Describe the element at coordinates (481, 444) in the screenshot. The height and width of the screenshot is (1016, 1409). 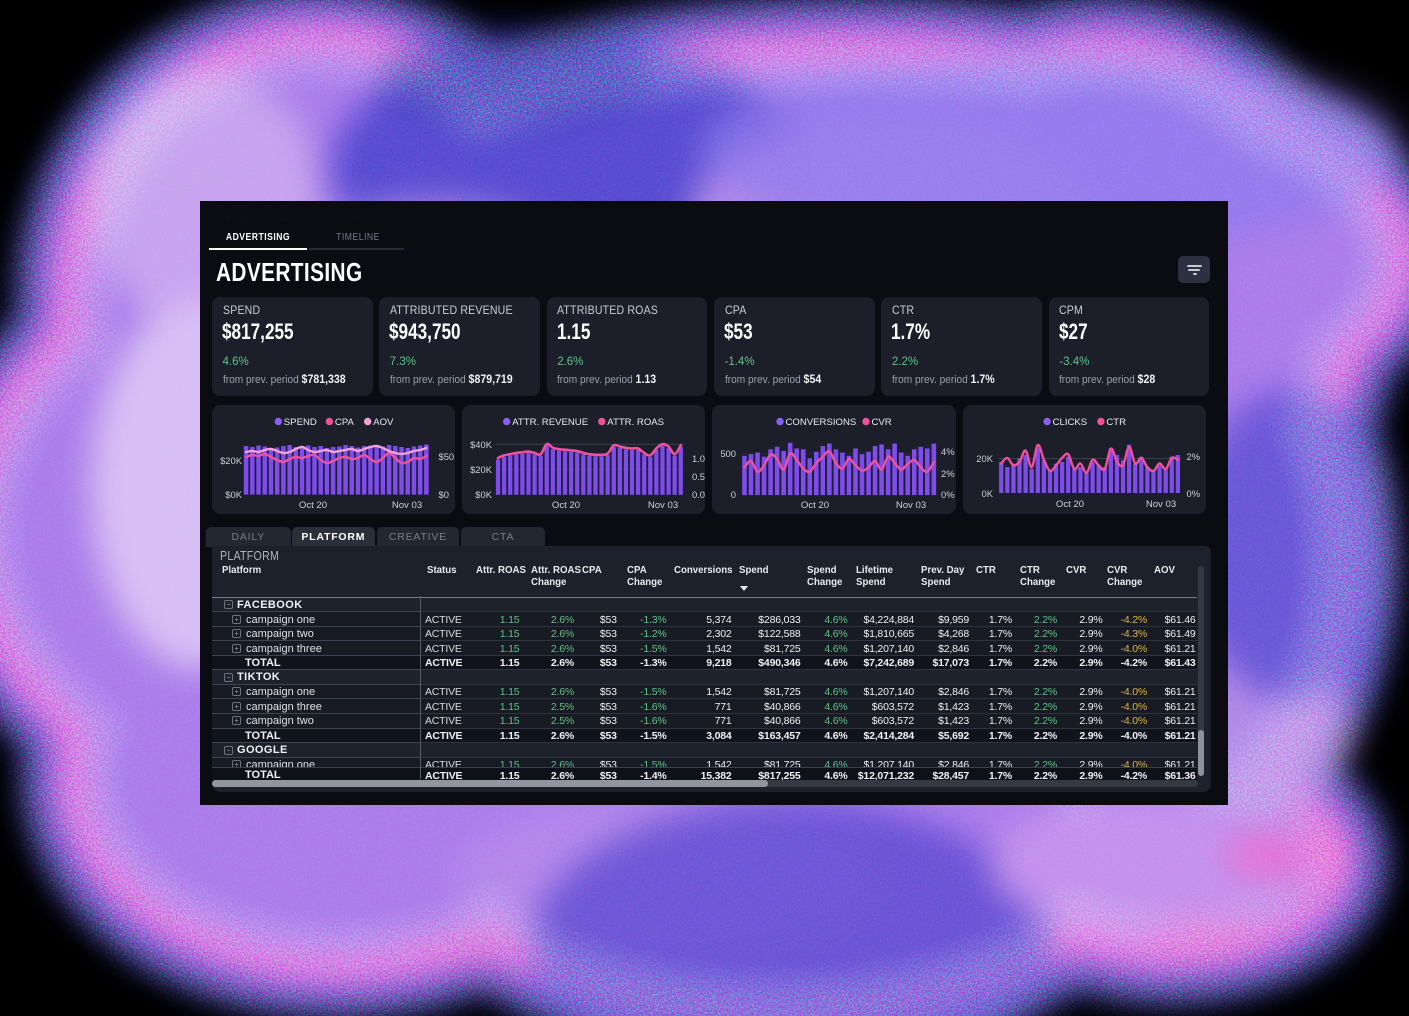
I see `svg-text: $40K` at that location.